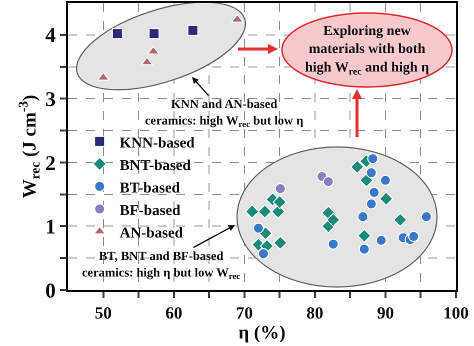  What do you see at coordinates (224, 113) in the screenshot?
I see `annotation: KNN and AN-based ceramics: high W$_{rec}$ but low η` at bounding box center [224, 113].